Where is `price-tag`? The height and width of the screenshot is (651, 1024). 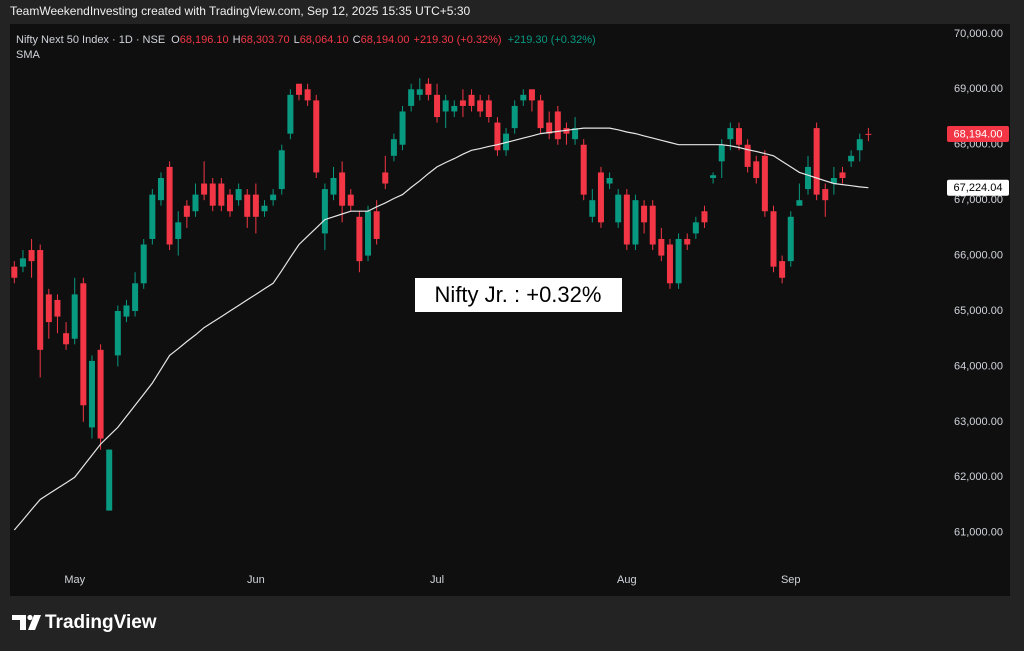
price-tag is located at coordinates (978, 187).